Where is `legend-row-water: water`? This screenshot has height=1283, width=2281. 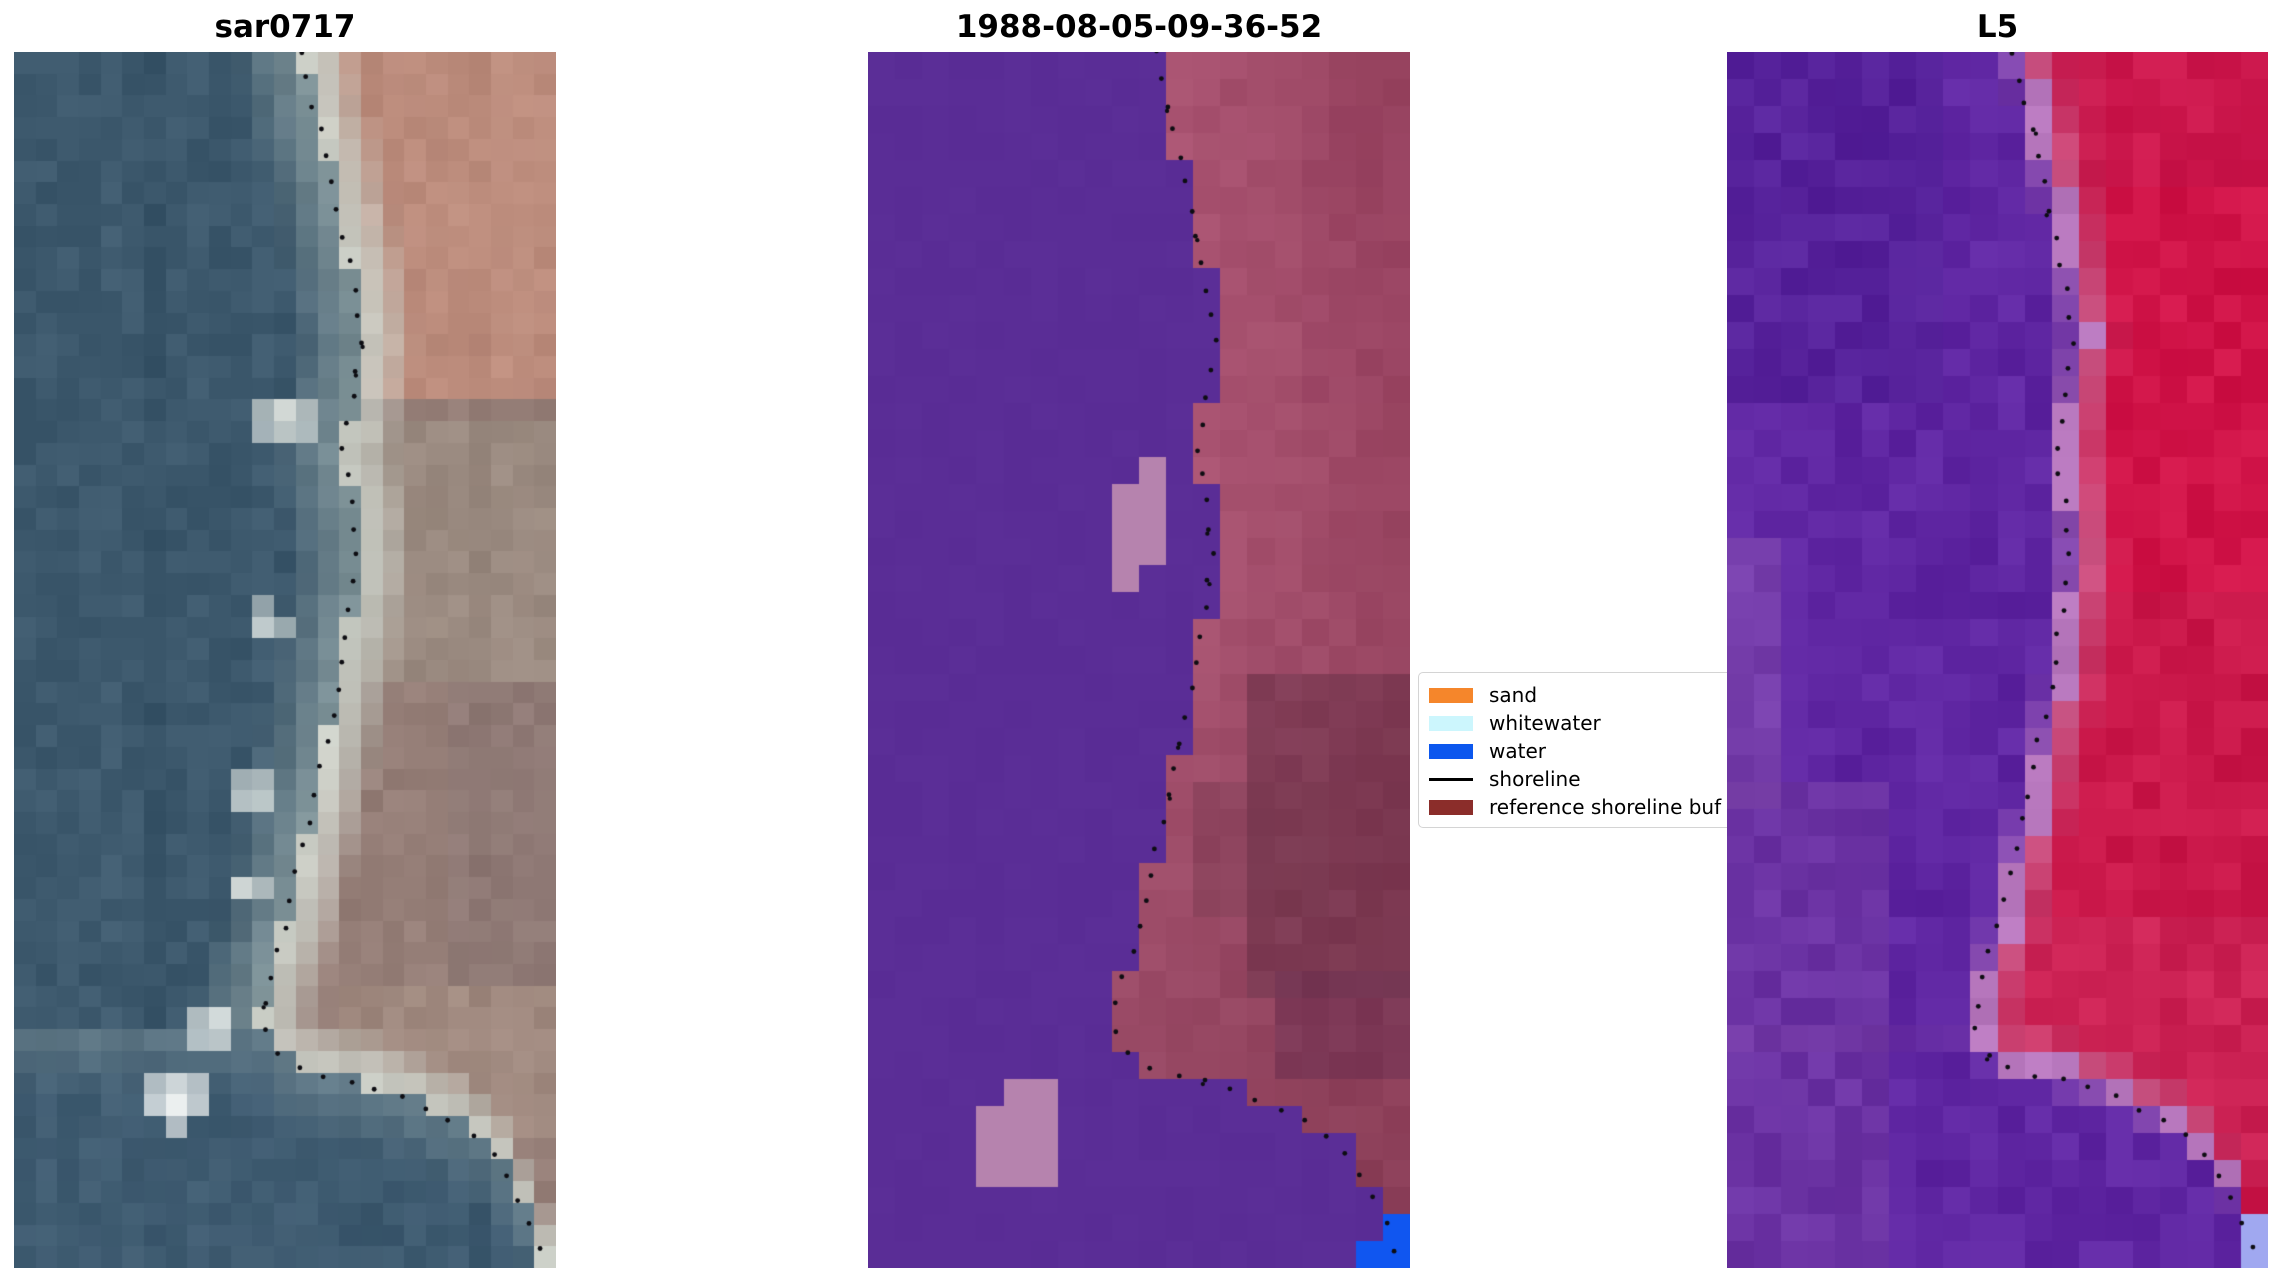
legend-row-water: water is located at coordinates (1583, 751).